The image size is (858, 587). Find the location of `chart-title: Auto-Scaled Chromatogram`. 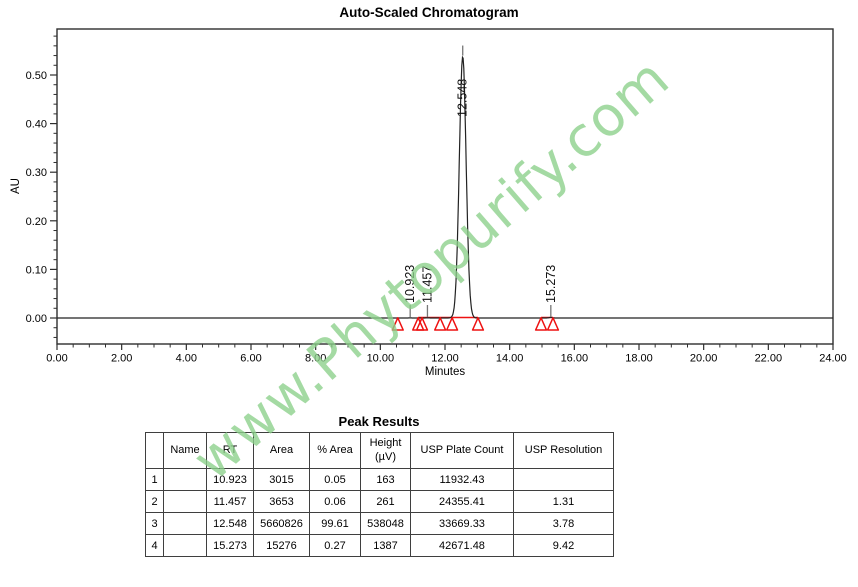

chart-title: Auto-Scaled Chromatogram is located at coordinates (429, 12).